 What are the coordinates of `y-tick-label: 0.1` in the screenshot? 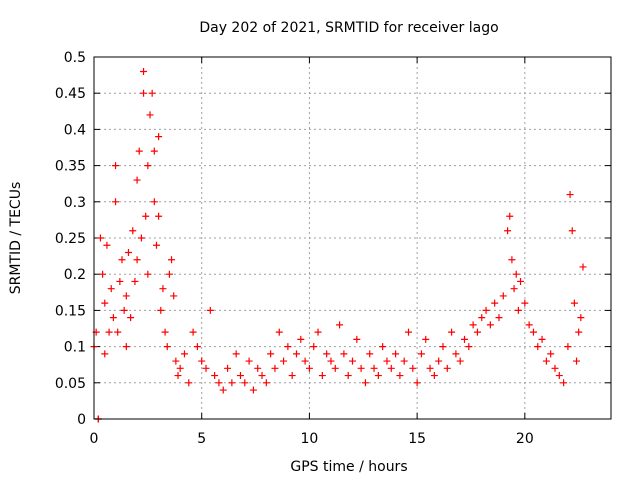 It's located at (75, 348).